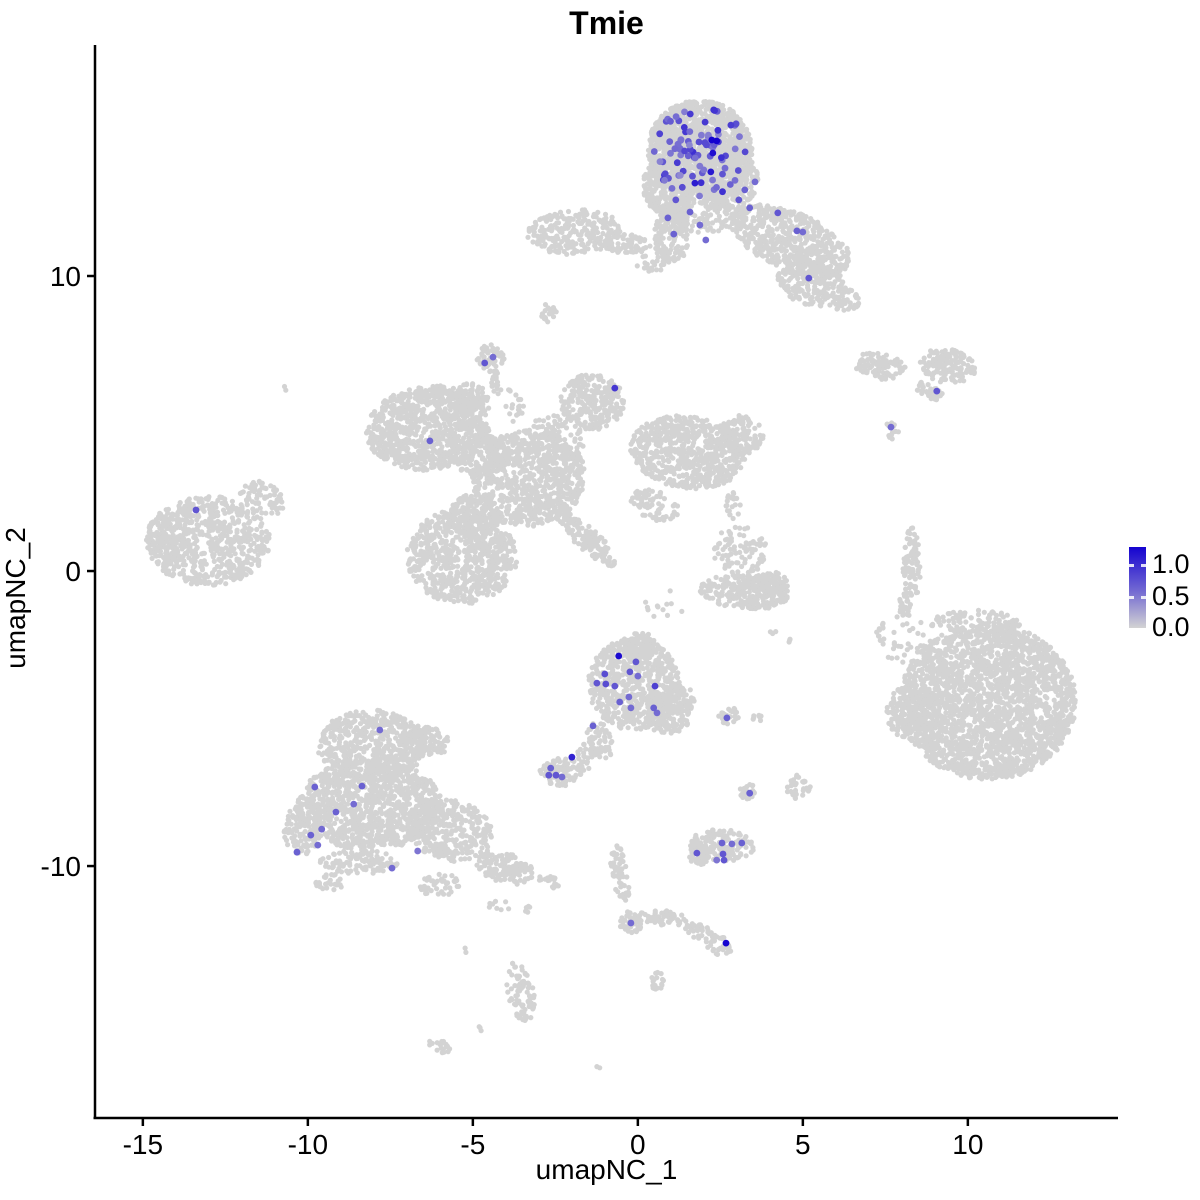 This screenshot has height=1200, width=1200. Describe the element at coordinates (606, 1169) in the screenshot. I see `x-axis-title: umapNC_1` at that location.